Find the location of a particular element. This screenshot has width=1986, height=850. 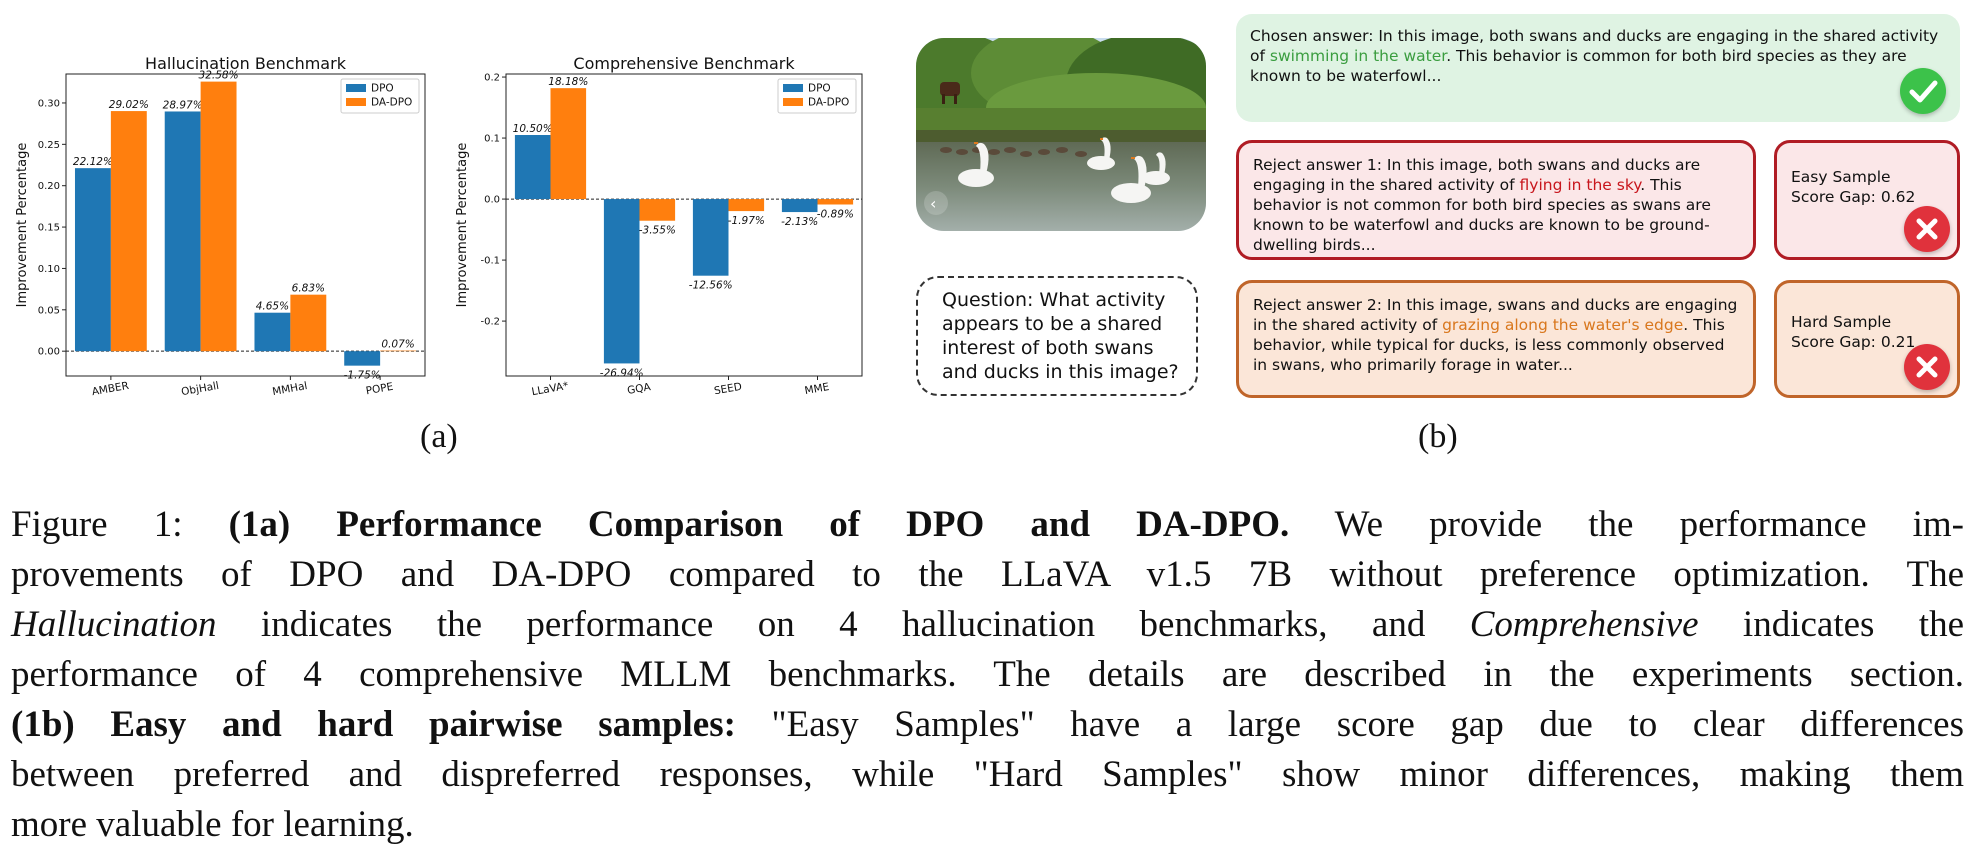

y-tick-label: 0.1 is located at coordinates (492, 139).